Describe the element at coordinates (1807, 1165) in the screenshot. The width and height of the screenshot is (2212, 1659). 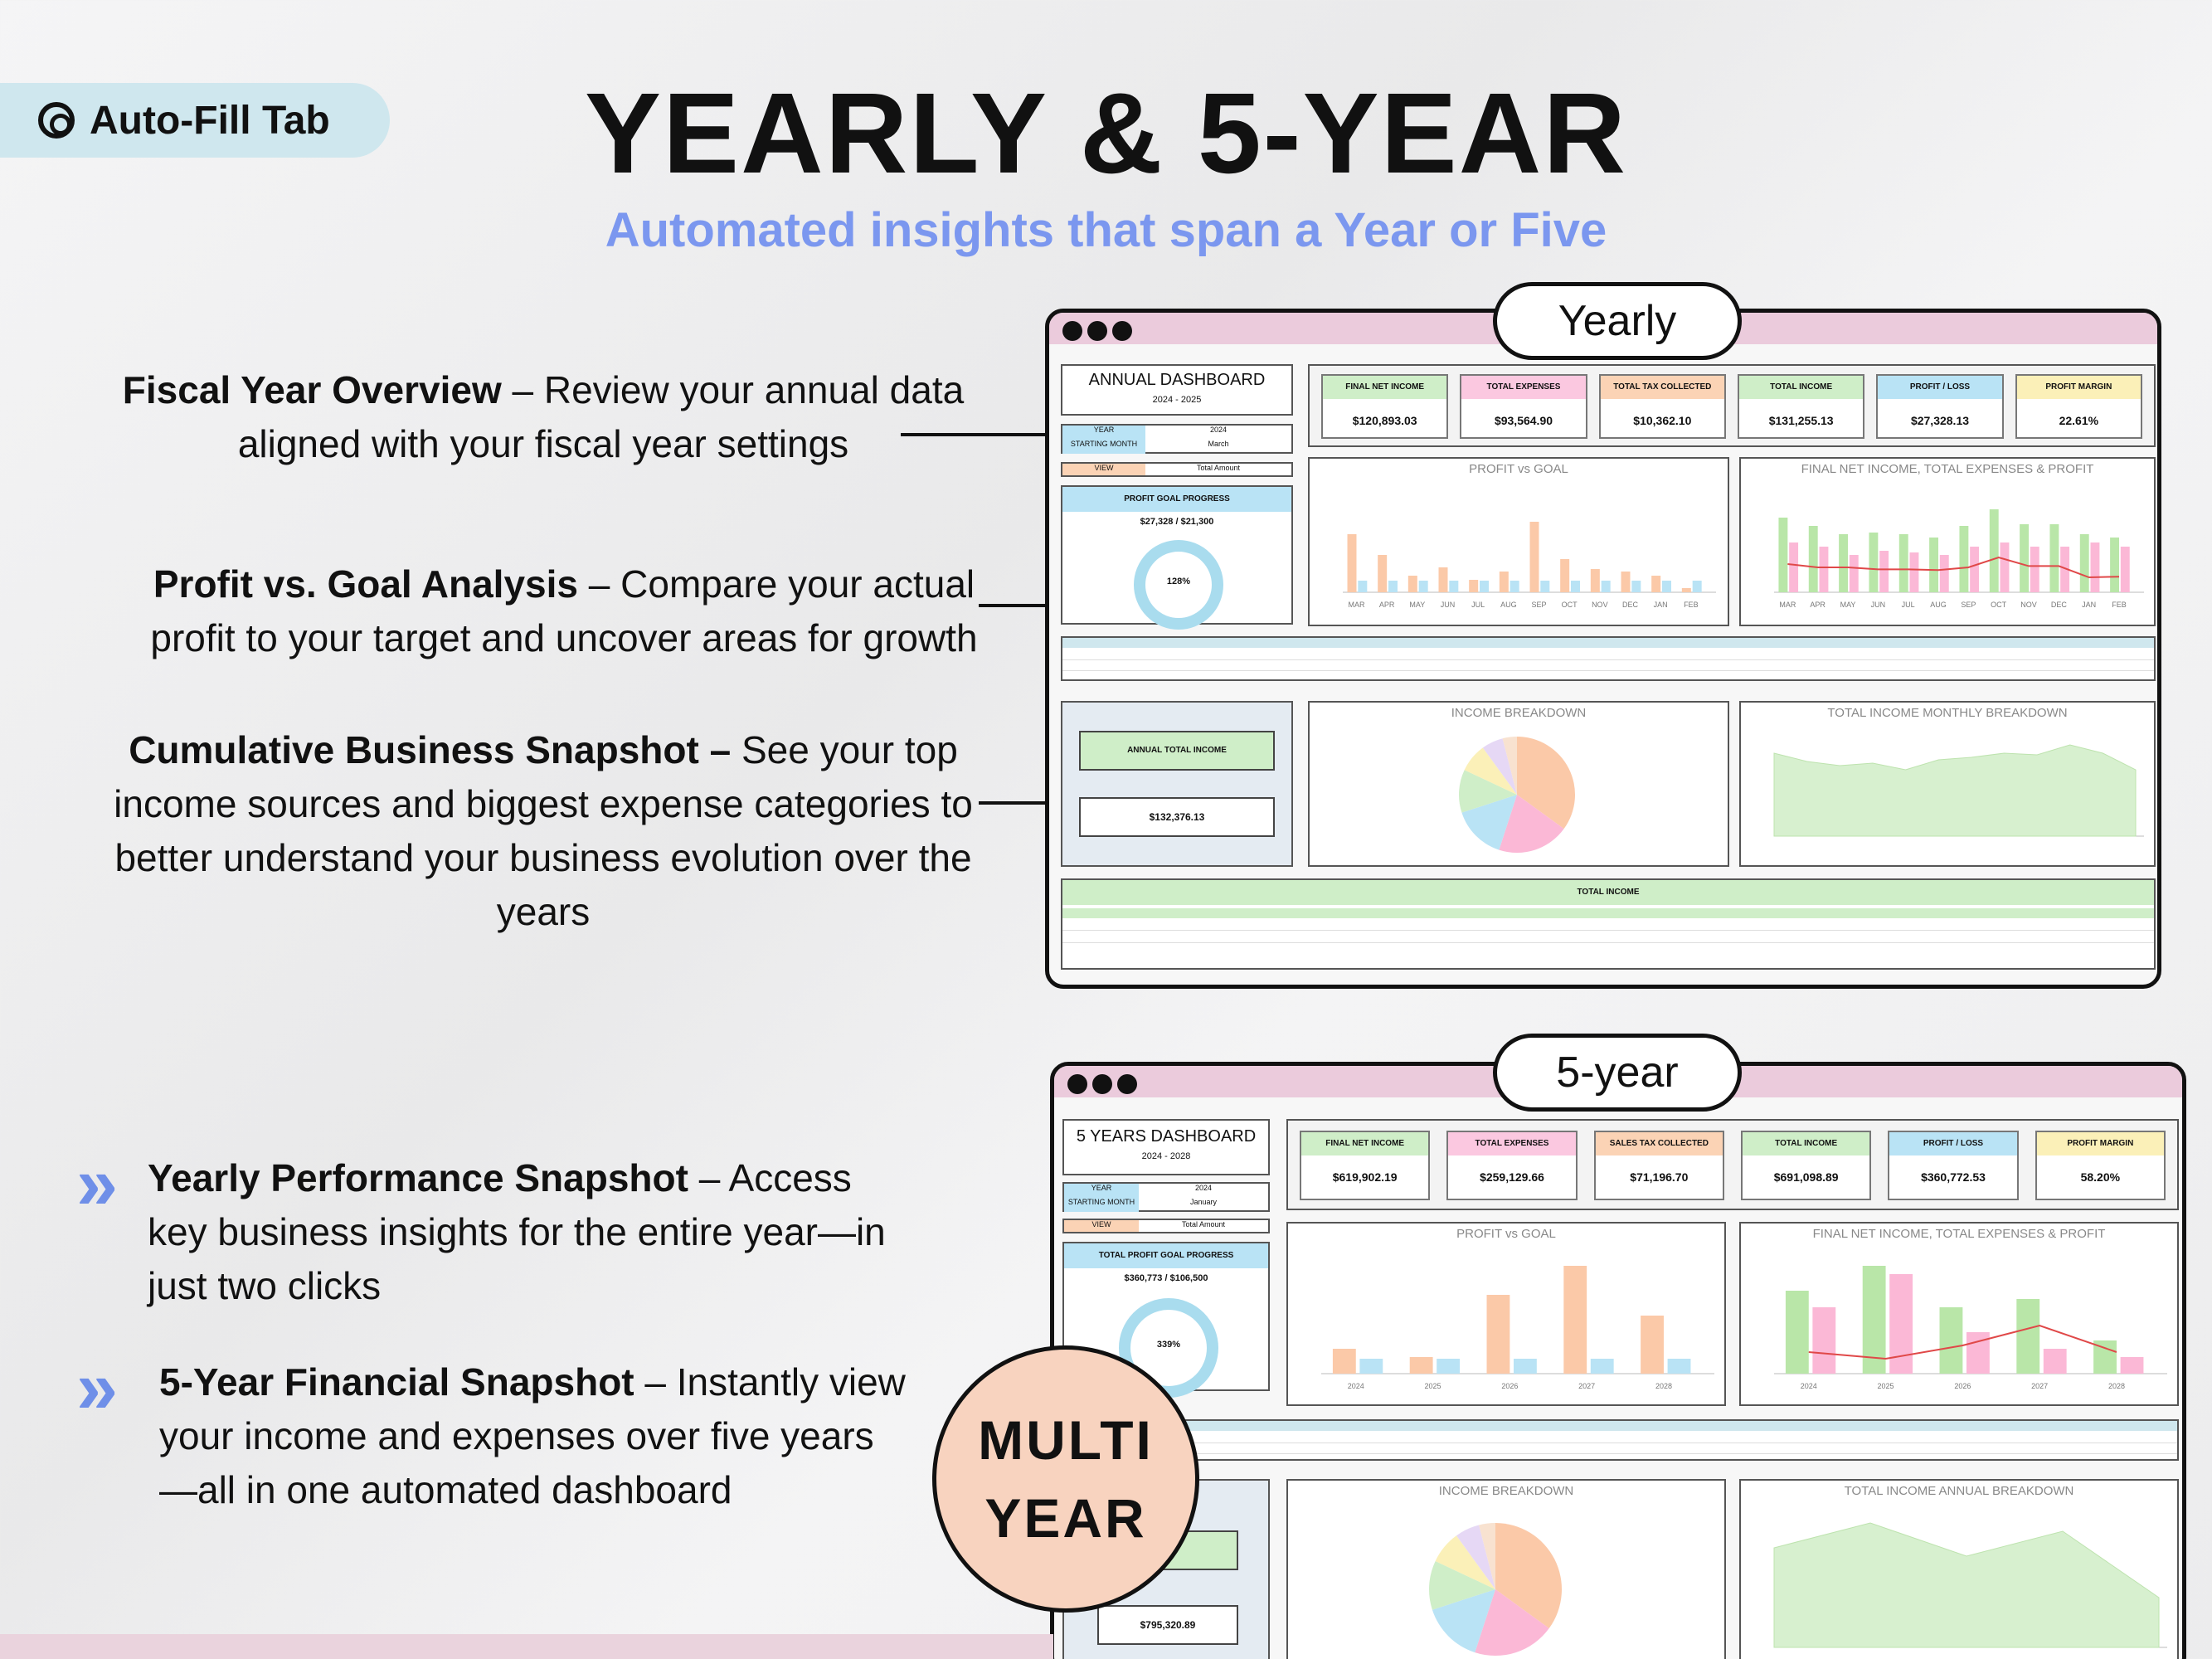
I see `kpi-card: TOTAL INCOME $691,098.89` at that location.